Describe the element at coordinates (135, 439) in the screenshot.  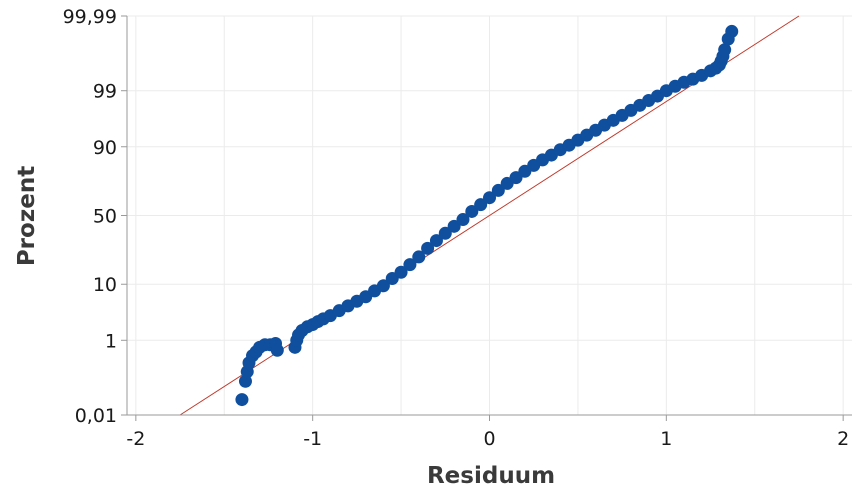
I see `x-tick-label: -2` at that location.